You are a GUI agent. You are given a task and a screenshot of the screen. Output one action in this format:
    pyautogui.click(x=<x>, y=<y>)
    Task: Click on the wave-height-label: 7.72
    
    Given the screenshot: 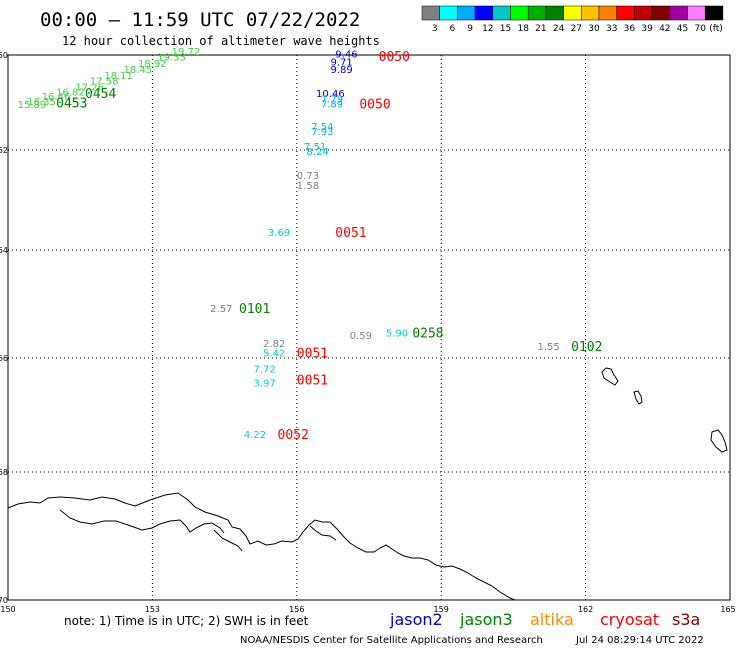 What is the action you would take?
    pyautogui.click(x=264, y=369)
    